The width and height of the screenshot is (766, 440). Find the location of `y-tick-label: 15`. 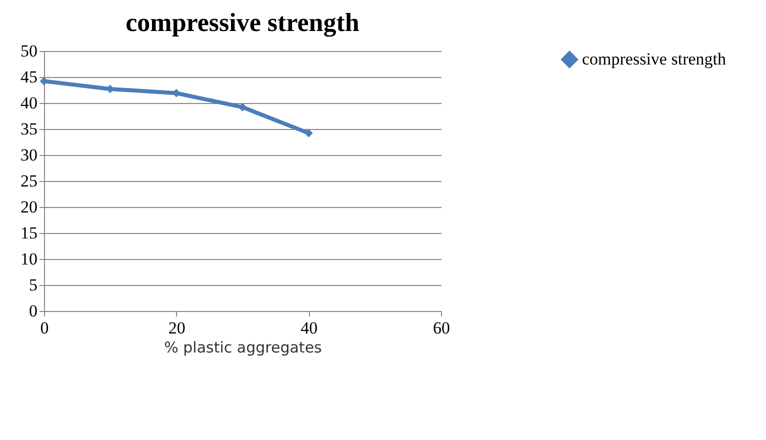

y-tick-label: 15 is located at coordinates (29, 233).